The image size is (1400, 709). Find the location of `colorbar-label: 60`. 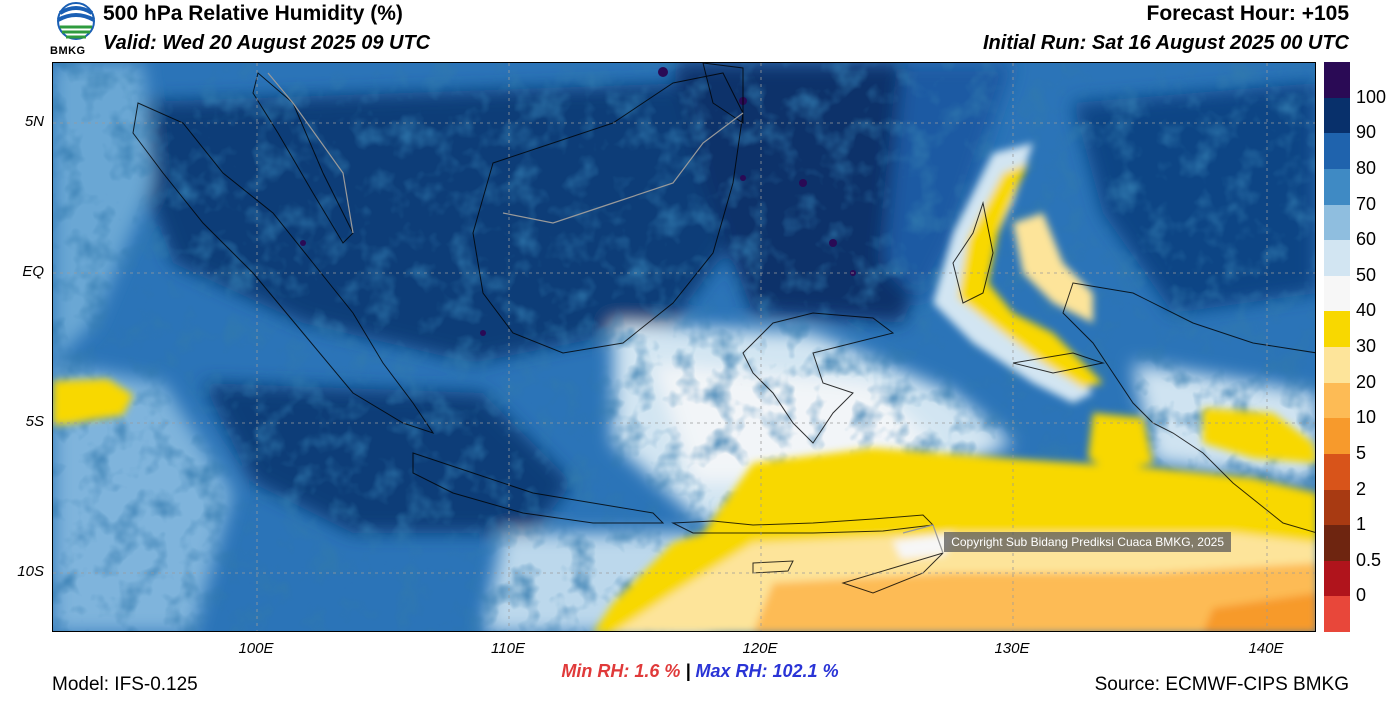

colorbar-label: 60 is located at coordinates (1366, 239).